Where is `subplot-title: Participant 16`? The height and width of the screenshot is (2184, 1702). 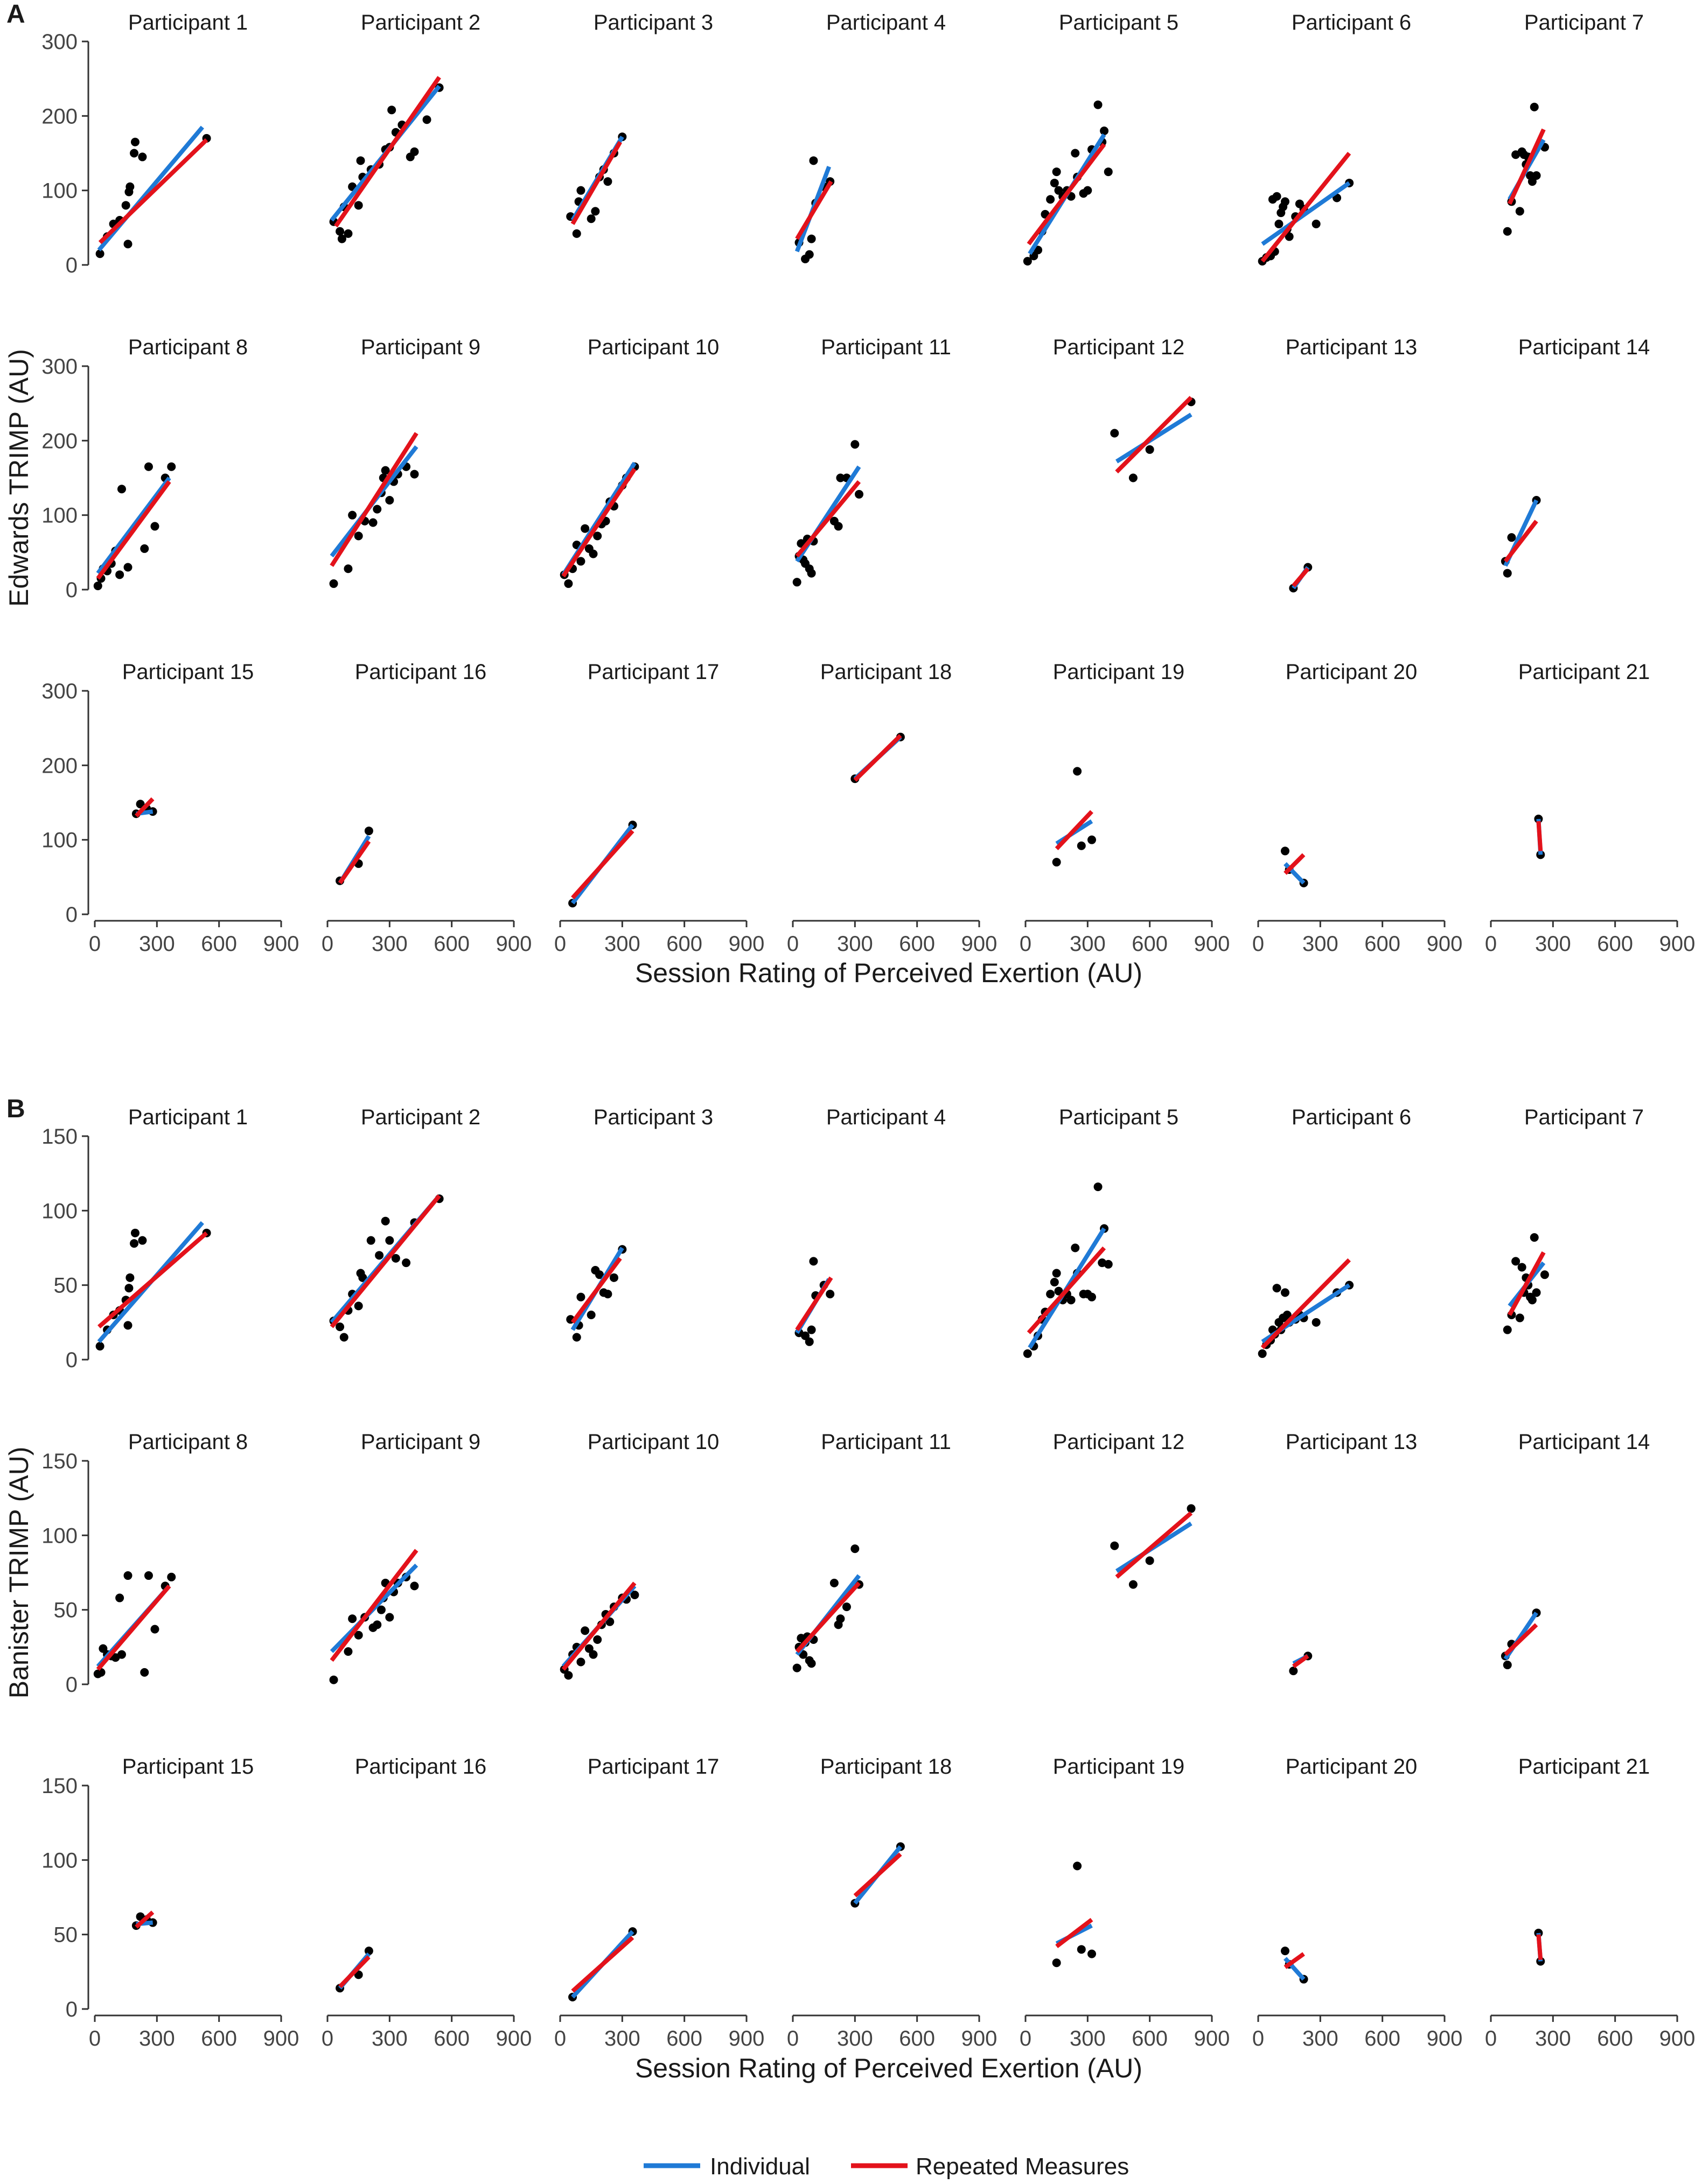 subplot-title: Participant 16 is located at coordinates (421, 1767).